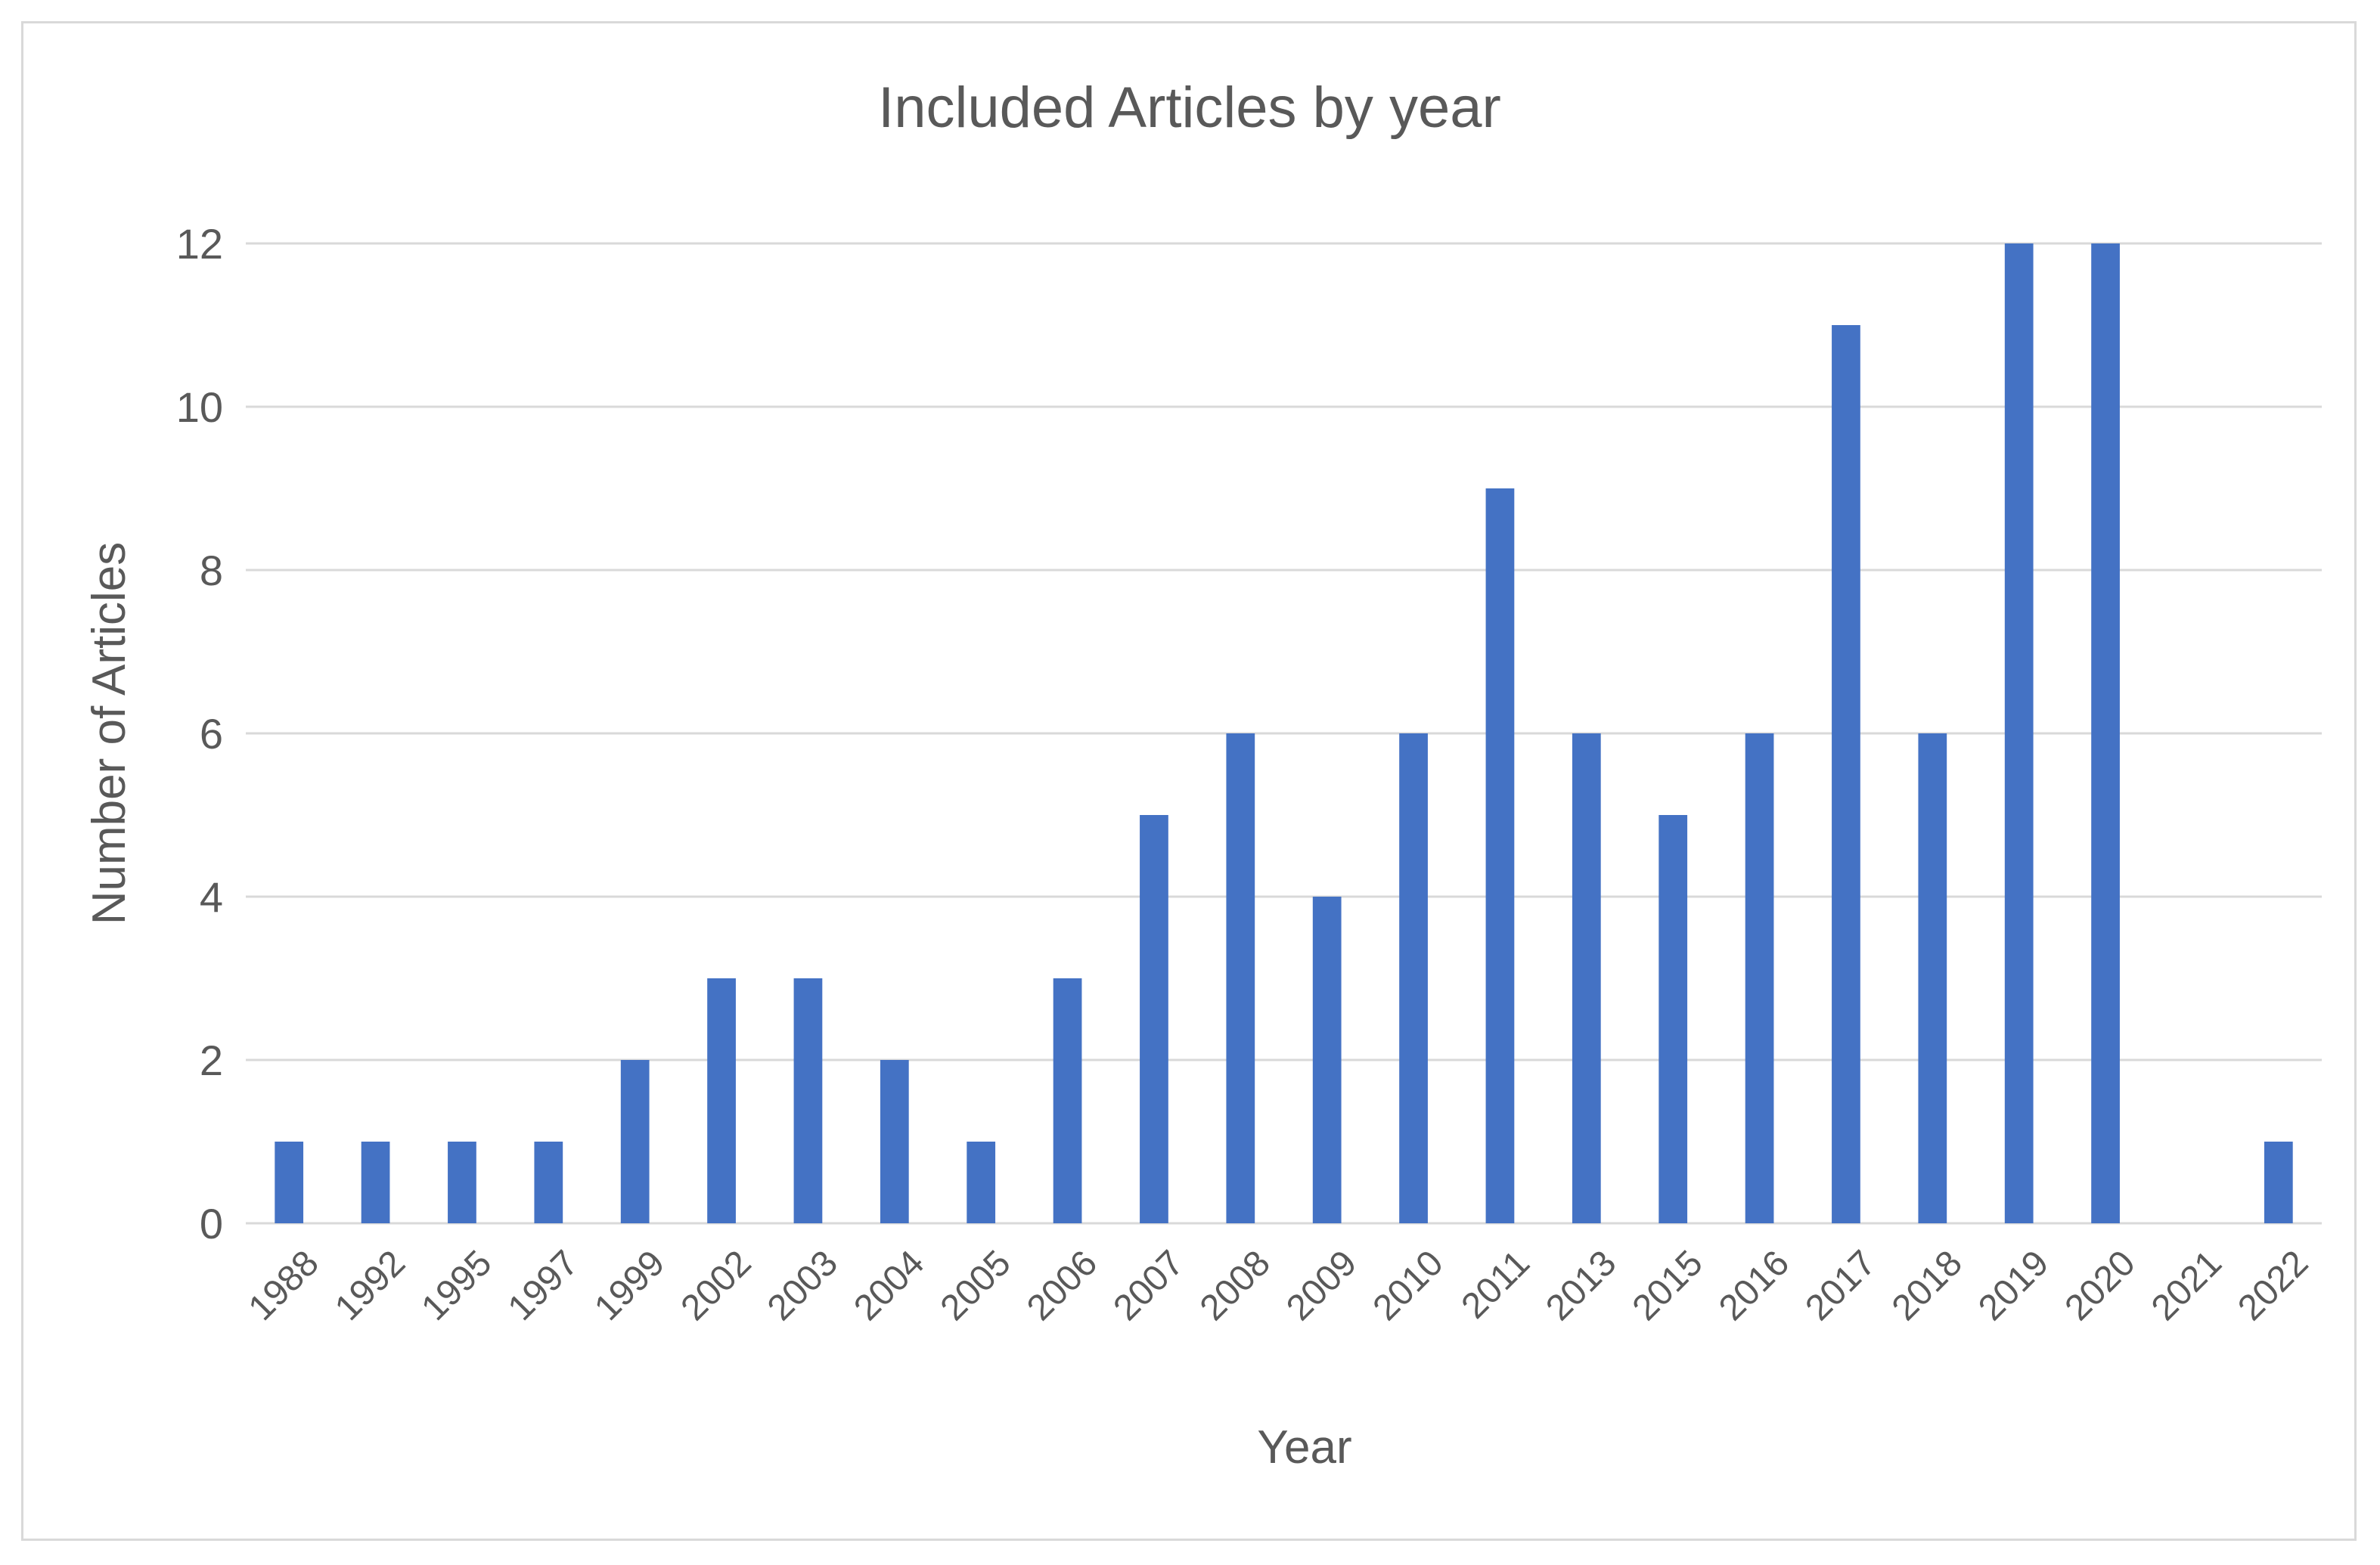 The height and width of the screenshot is (1565, 2380). What do you see at coordinates (462, 1182) in the screenshot?
I see `bar-1995` at bounding box center [462, 1182].